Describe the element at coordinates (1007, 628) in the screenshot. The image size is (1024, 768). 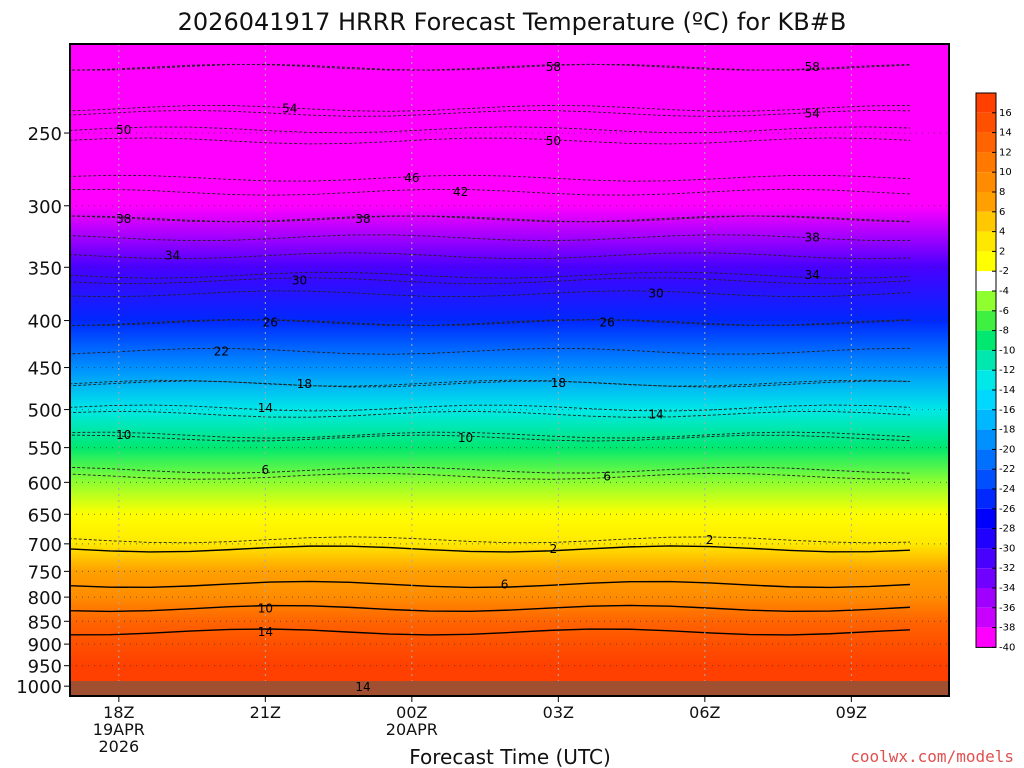
I see `colorbar-label: -38` at that location.